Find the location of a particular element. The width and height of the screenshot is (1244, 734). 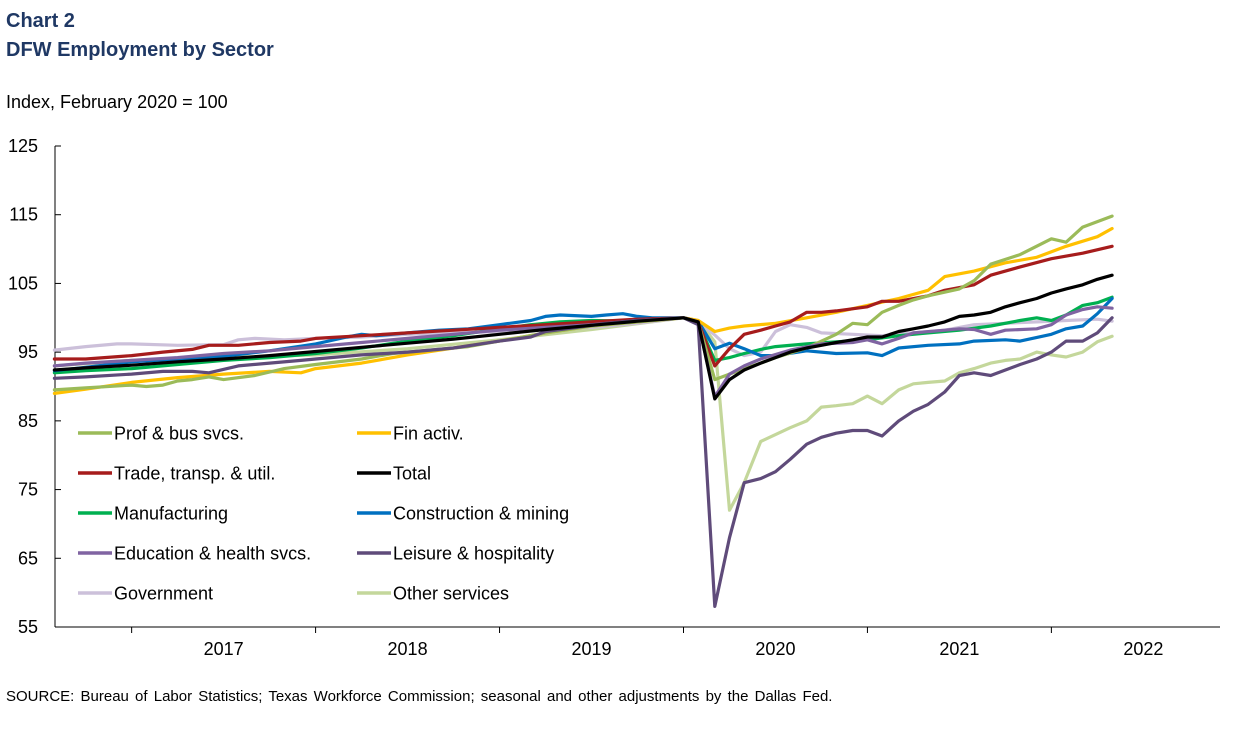

y-tick-label: 55 is located at coordinates (28, 627).